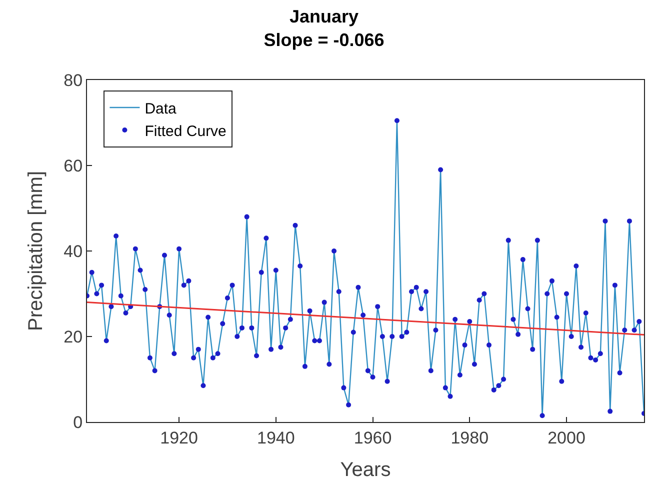 This screenshot has height=502, width=648. What do you see at coordinates (36, 251) in the screenshot?
I see `y-axis-title: Precipitation [mm]` at bounding box center [36, 251].